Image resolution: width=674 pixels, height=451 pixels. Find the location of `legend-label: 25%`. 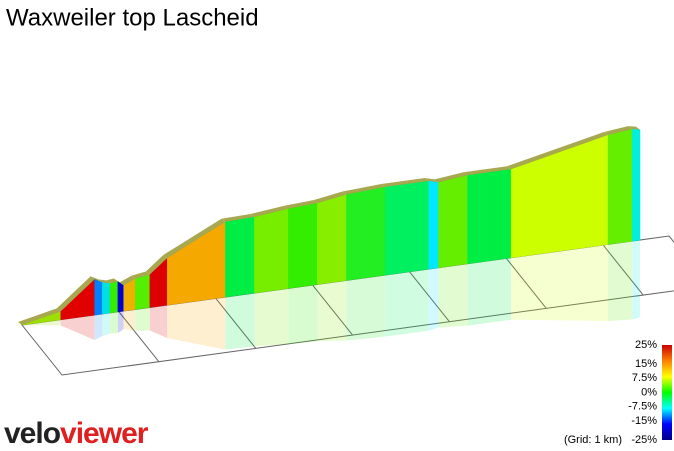

legend-label: 25% is located at coordinates (646, 345).